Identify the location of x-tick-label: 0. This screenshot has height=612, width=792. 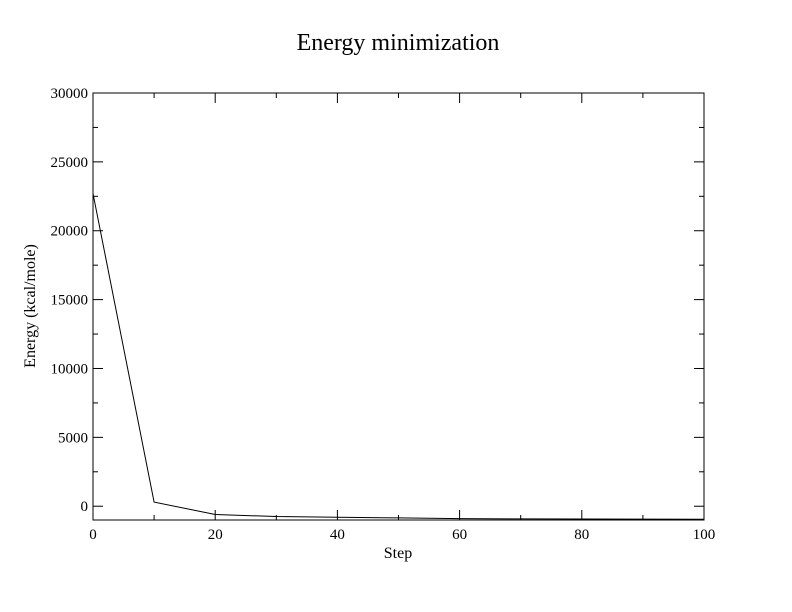
(93, 535).